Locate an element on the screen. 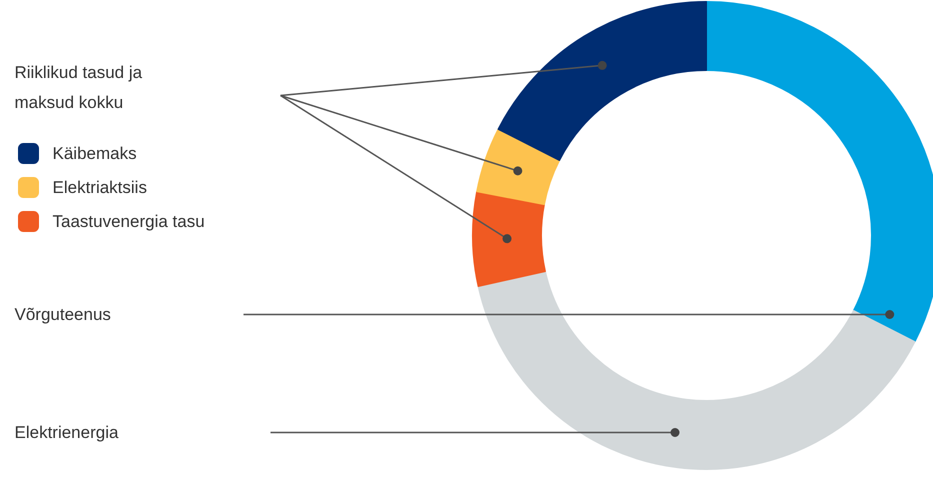 The image size is (933, 495). text: Riiklikud tasud ja maksud kokku is located at coordinates (78, 87).